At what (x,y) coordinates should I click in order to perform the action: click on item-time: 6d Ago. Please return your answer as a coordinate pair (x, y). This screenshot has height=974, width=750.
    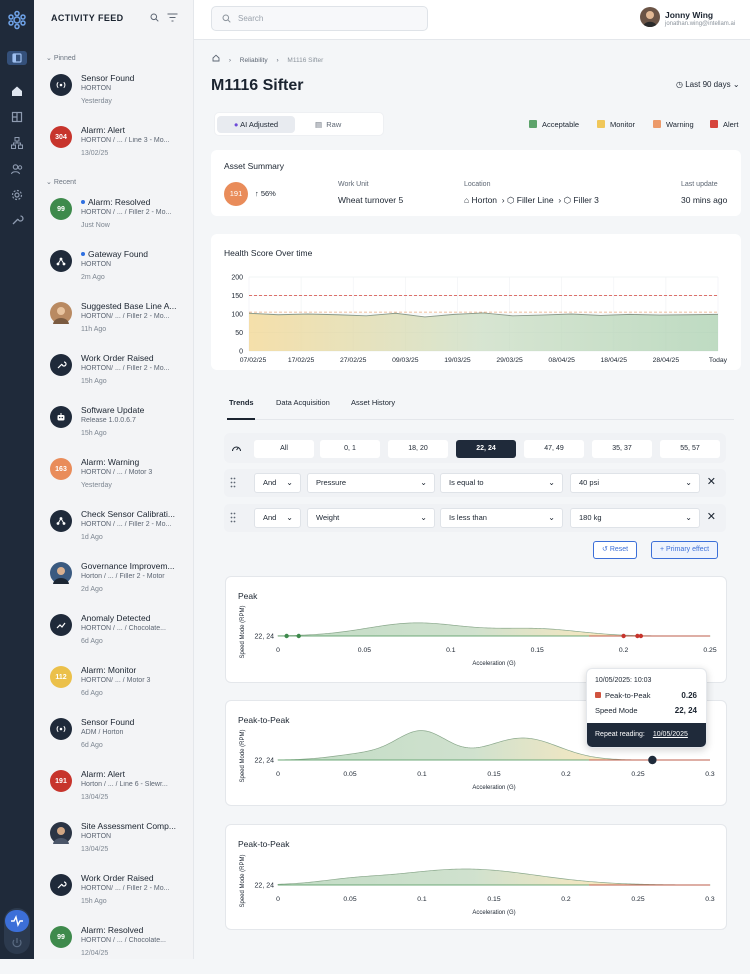
    Looking at the image, I should click on (92, 693).